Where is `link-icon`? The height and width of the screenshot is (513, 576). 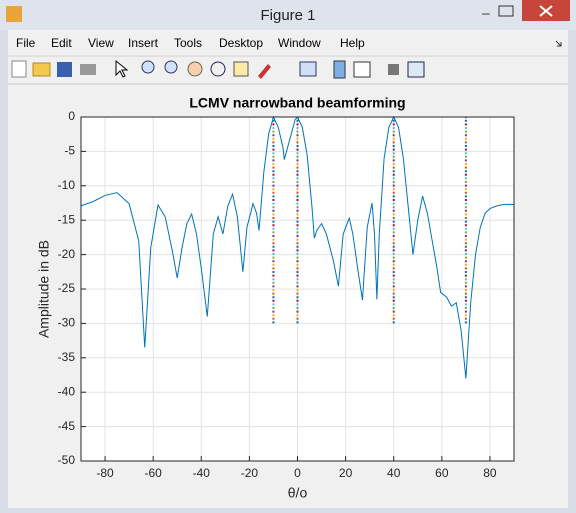
link-icon is located at coordinates (308, 69).